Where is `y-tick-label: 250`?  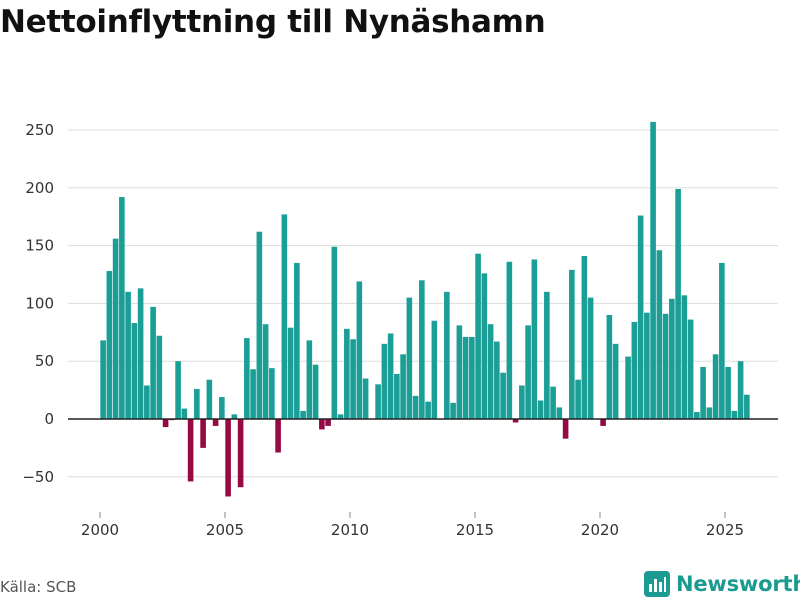 y-tick-label: 250 is located at coordinates (39, 130).